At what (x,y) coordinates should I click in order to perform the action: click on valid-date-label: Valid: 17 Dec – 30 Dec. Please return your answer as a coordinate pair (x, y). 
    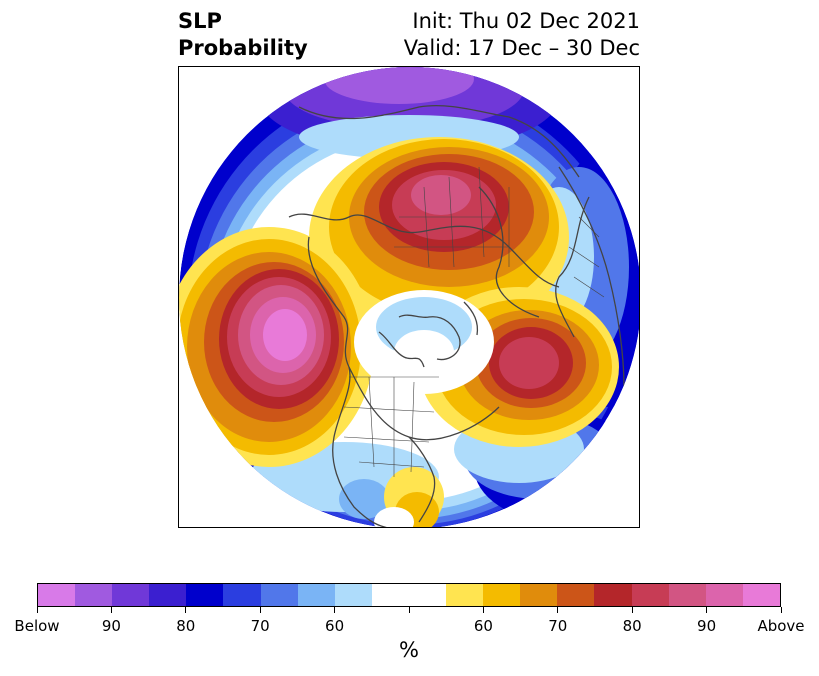
    Looking at the image, I should click on (521, 48).